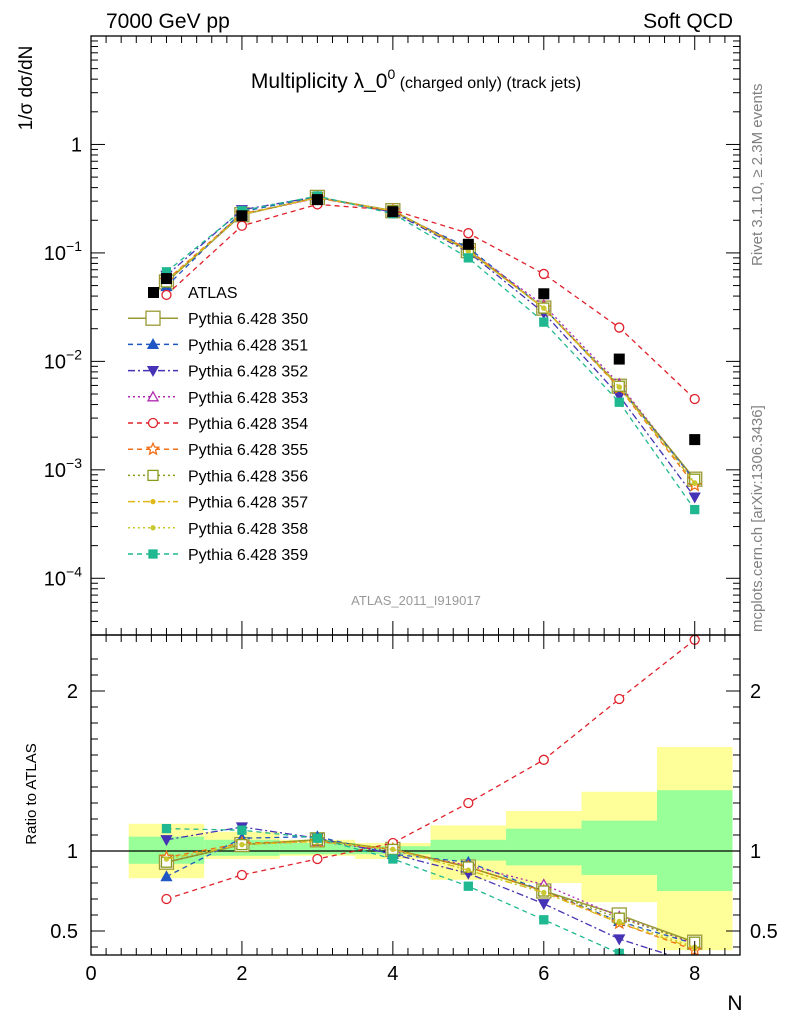 This screenshot has width=786, height=1024. What do you see at coordinates (153, 292) in the screenshot?
I see `legend-marker-atlas` at bounding box center [153, 292].